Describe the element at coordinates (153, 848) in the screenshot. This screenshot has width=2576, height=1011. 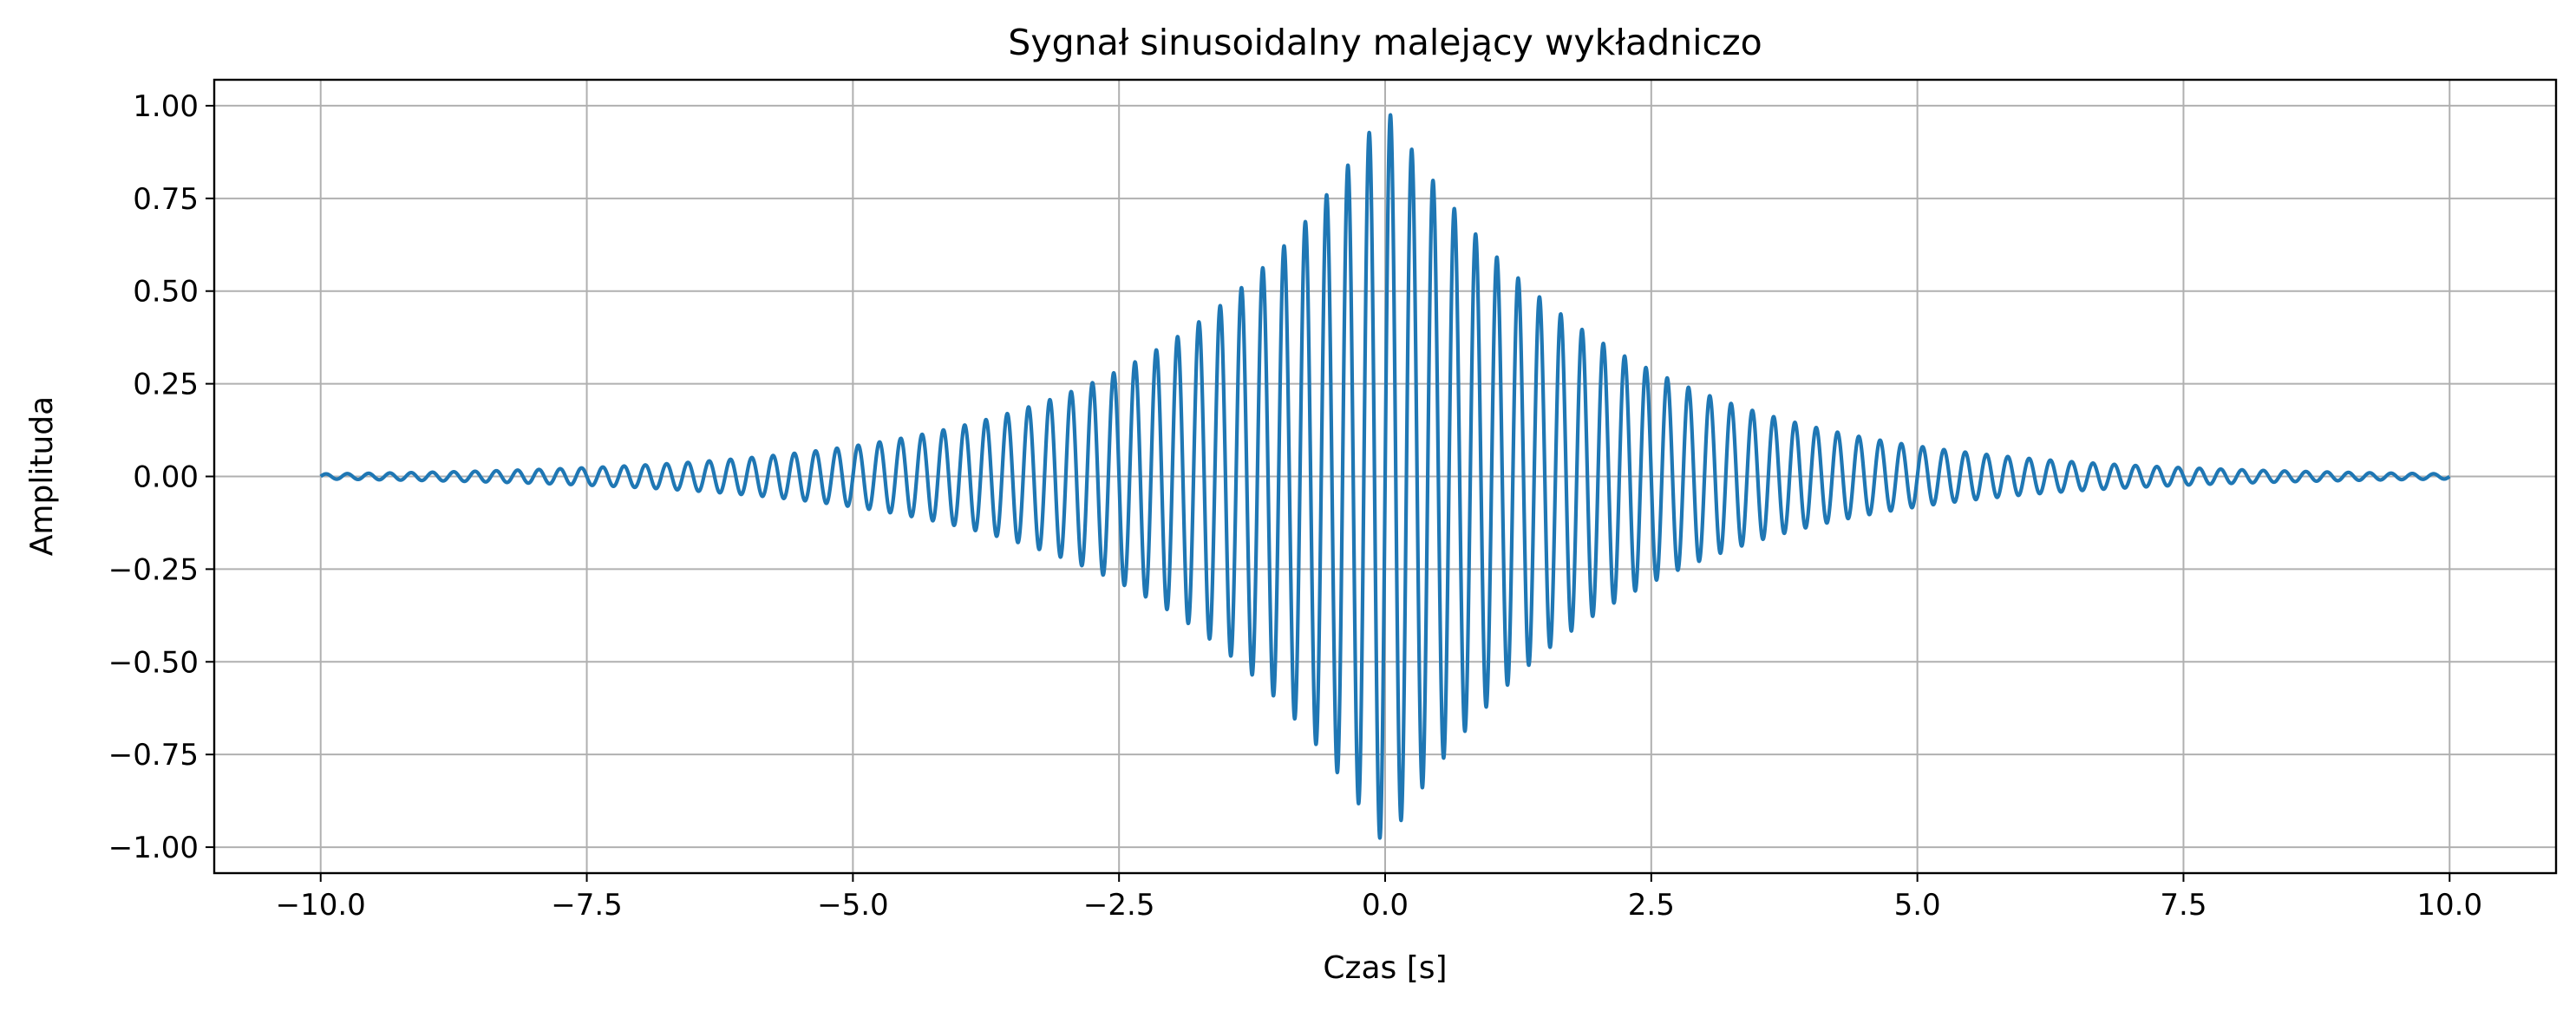
I see `y-tick-label: −1.00` at that location.